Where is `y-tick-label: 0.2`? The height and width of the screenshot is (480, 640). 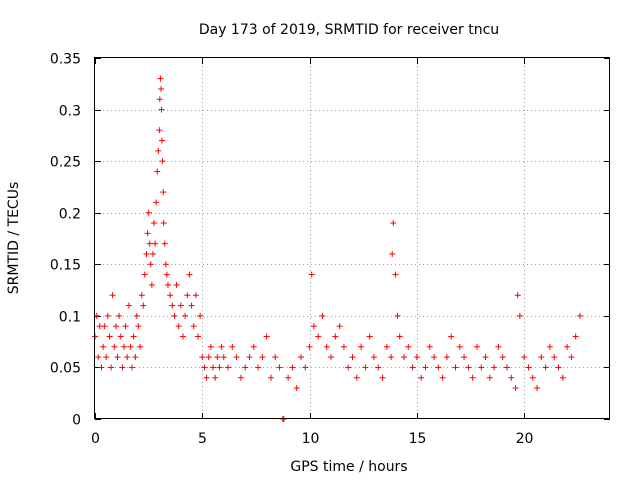 y-tick-label: 0.2 is located at coordinates (70, 215).